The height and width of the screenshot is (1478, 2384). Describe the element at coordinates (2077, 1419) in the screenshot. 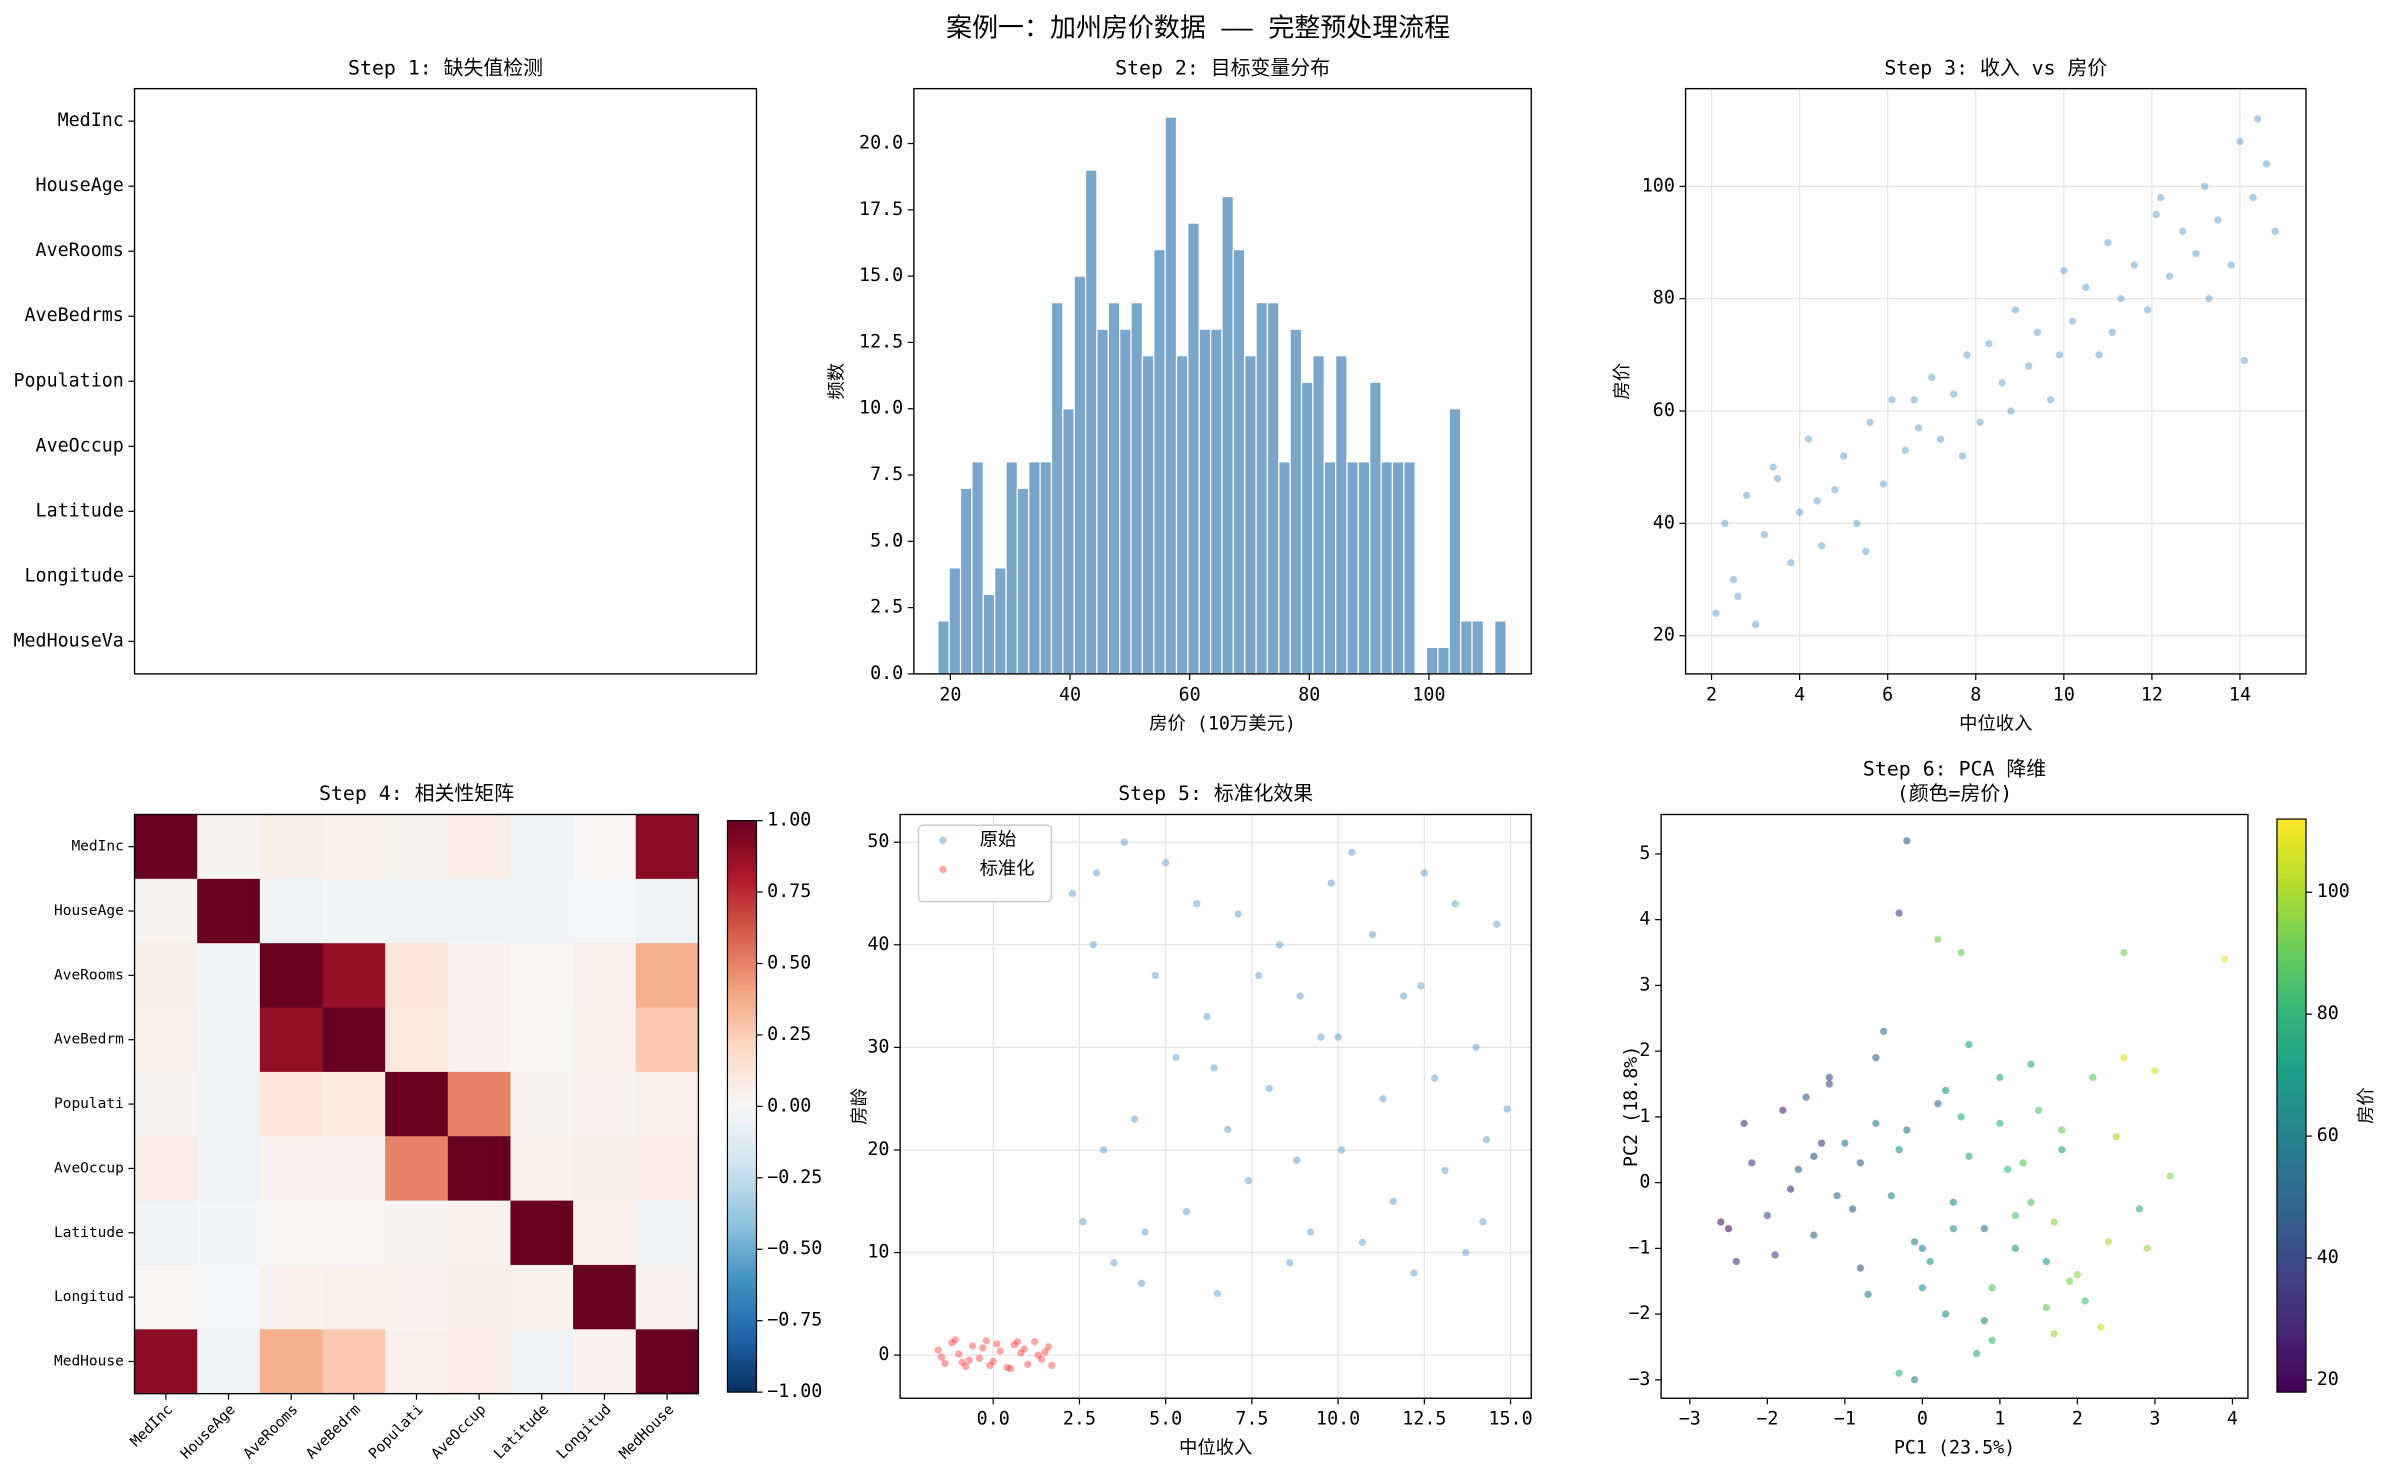

I see `x-tick-label: 2` at that location.